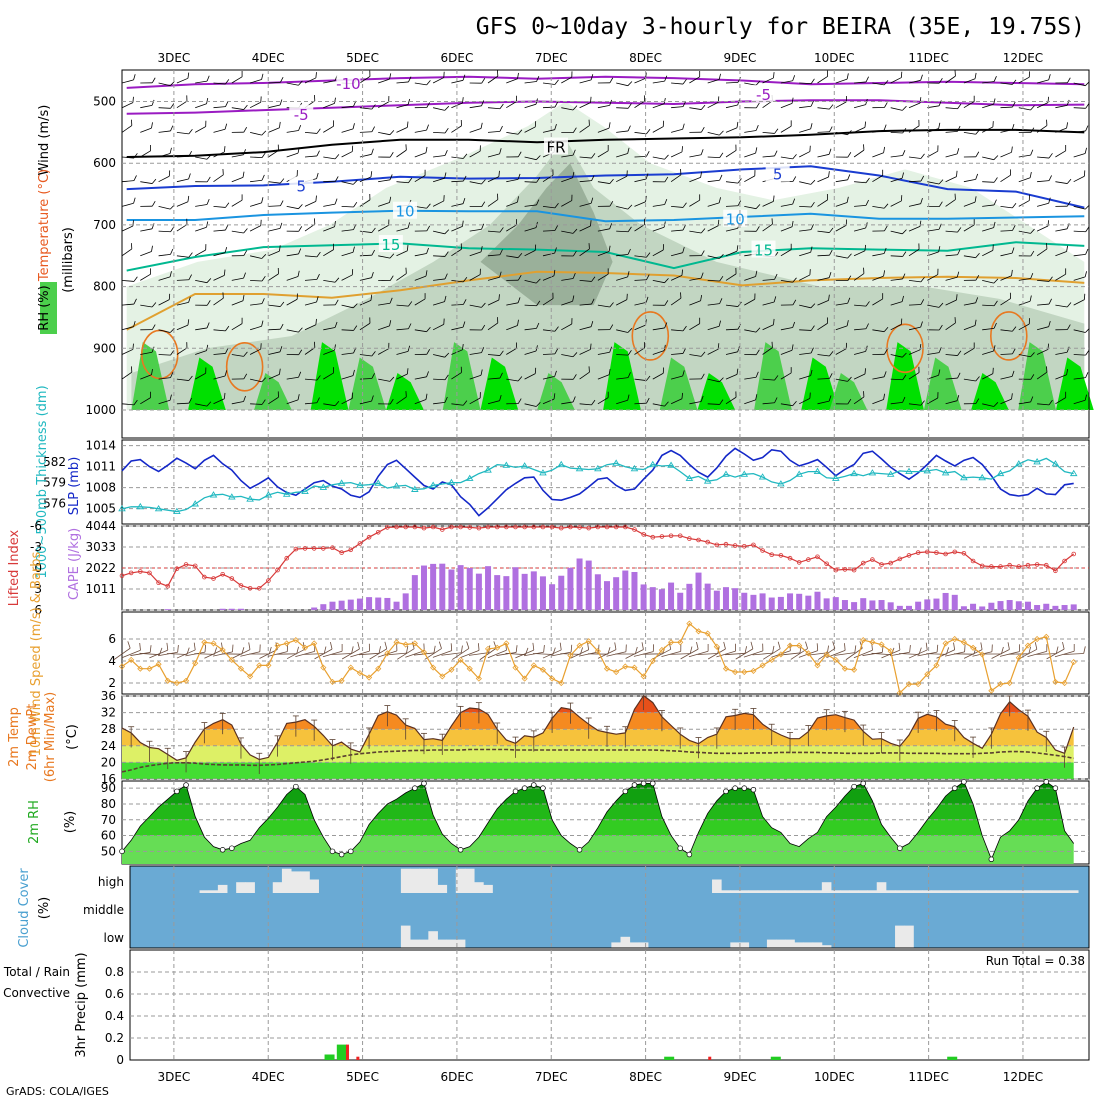  I want to click on wind10-marker, so click(442, 676).